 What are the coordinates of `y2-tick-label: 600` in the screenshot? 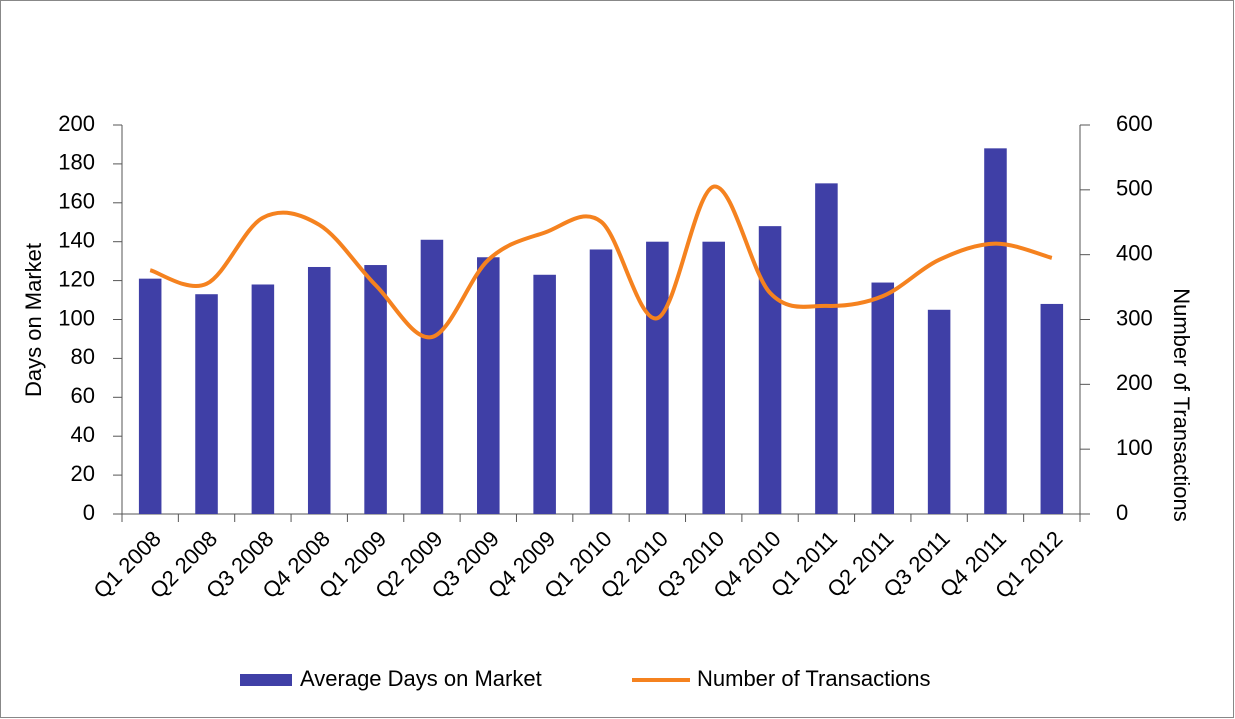 It's located at (1134, 123).